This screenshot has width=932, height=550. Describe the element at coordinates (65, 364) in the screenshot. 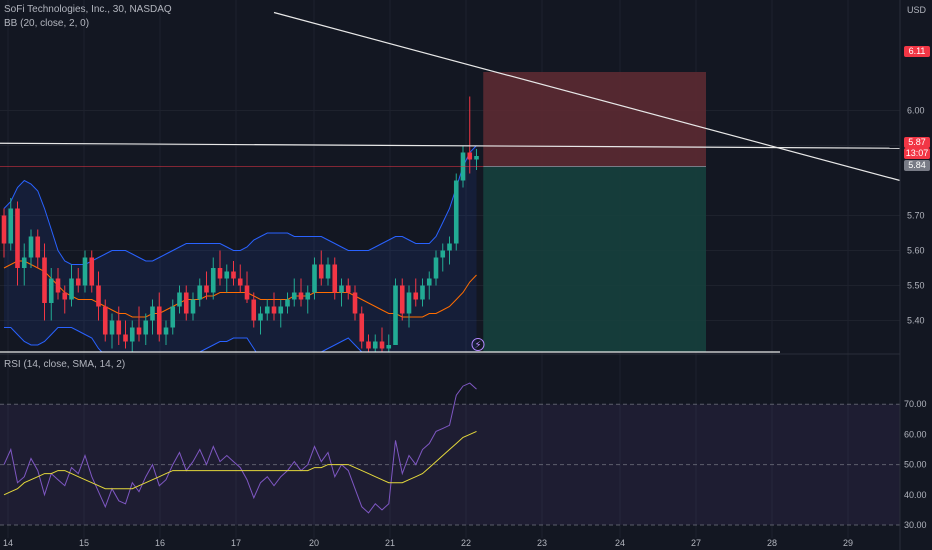

I see `rsi-legend: RSI (14, close, SMA, 14, 2)` at that location.